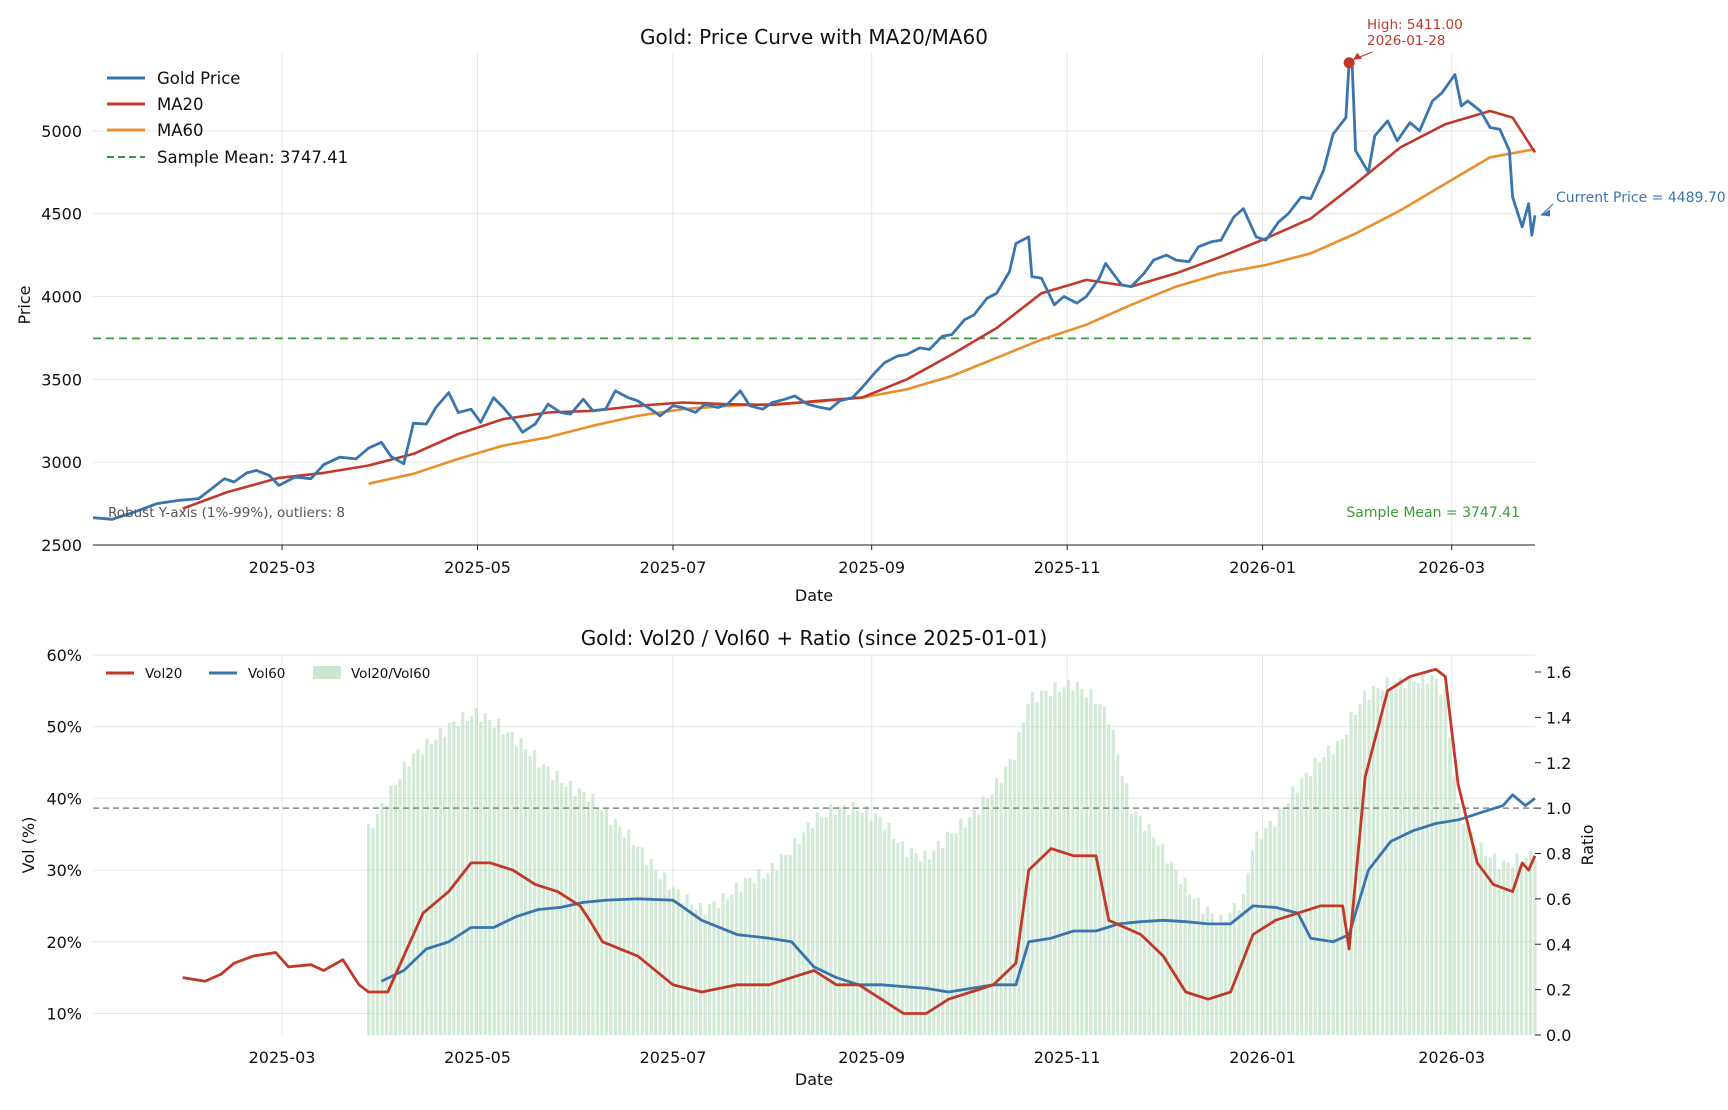  What do you see at coordinates (64, 942) in the screenshot?
I see `vol-y-tick-label: 20%` at bounding box center [64, 942].